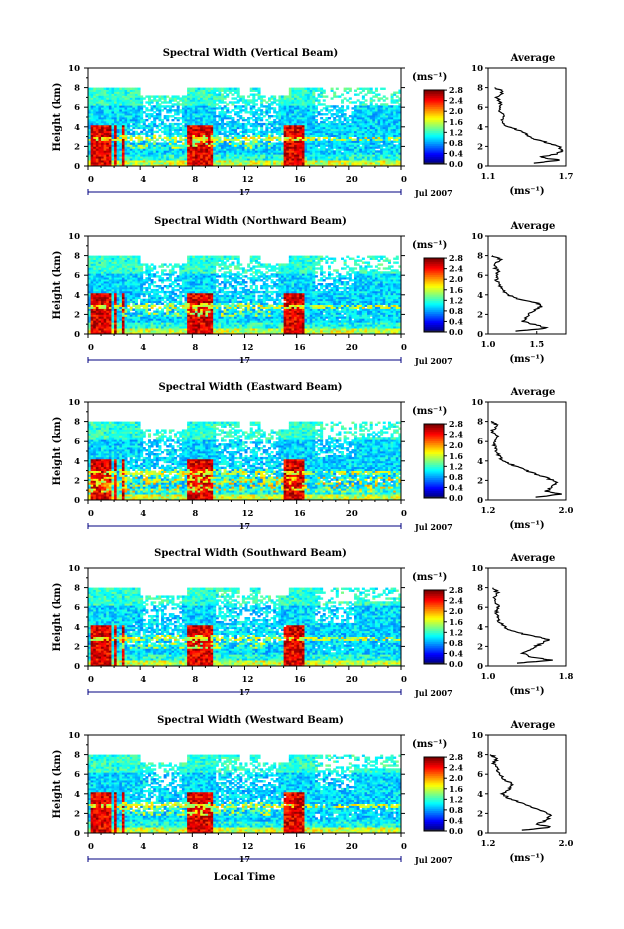 This screenshot has width=624, height=929. What do you see at coordinates (300, 180) in the screenshot?
I see `x-tick-label: 16` at bounding box center [300, 180].